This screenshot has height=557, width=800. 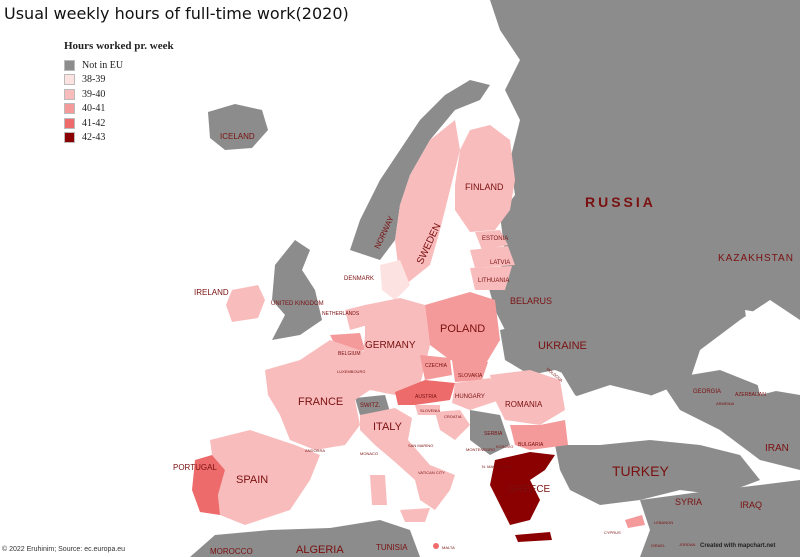 I want to click on label-san-marino: SAN MARINO, so click(x=420, y=445).